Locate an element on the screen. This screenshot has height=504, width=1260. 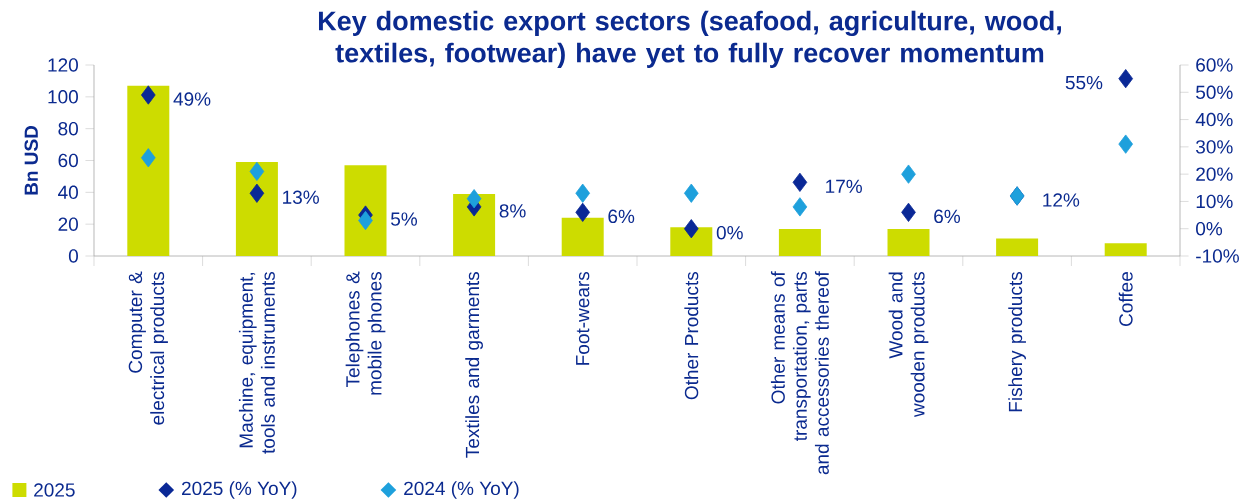
data-label: 13% is located at coordinates (301, 197).